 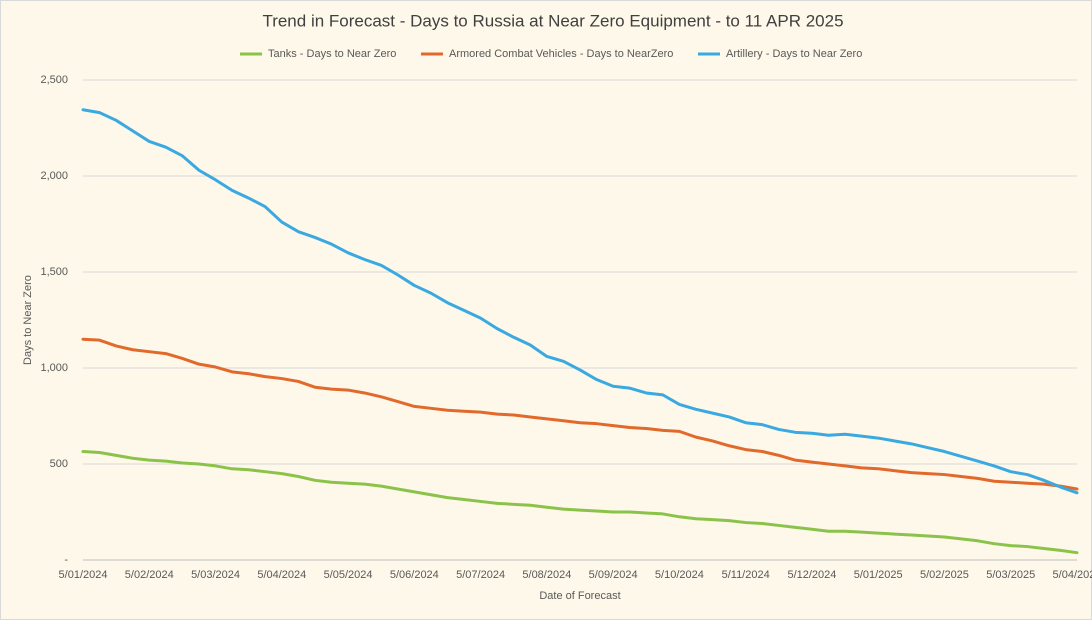 What do you see at coordinates (1072, 575) in the screenshot?
I see `x-tick-label: 5/04/2025` at bounding box center [1072, 575].